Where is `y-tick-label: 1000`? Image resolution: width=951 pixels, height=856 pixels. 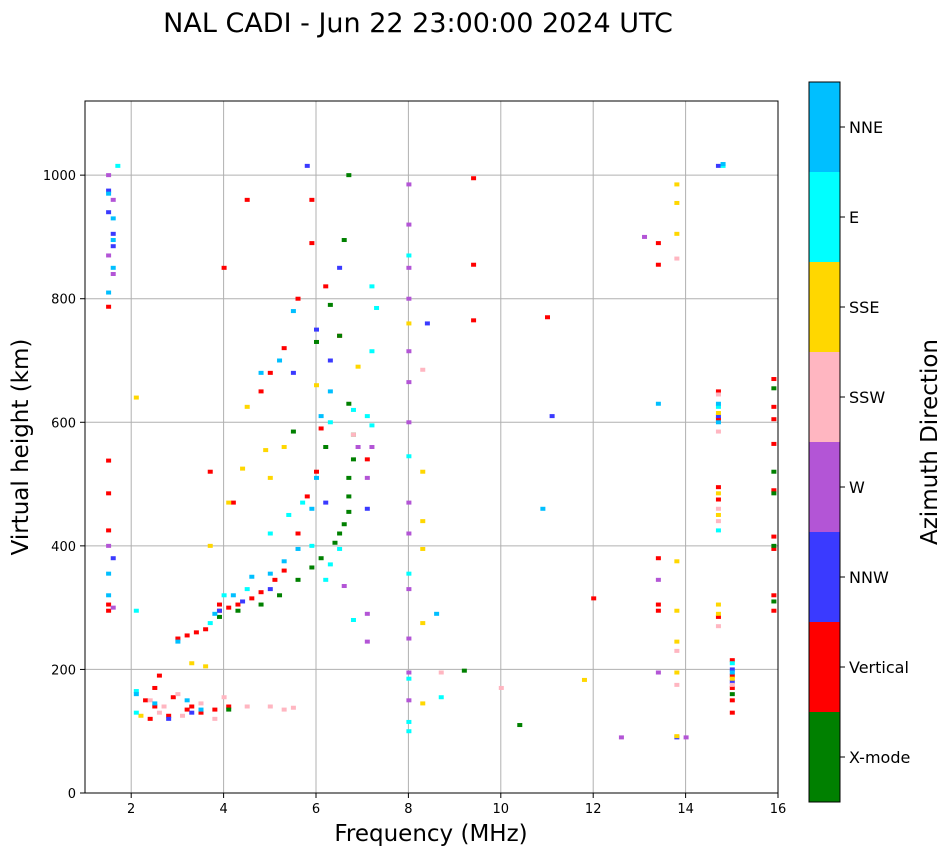 y-tick-label: 1000 is located at coordinates (59, 176).